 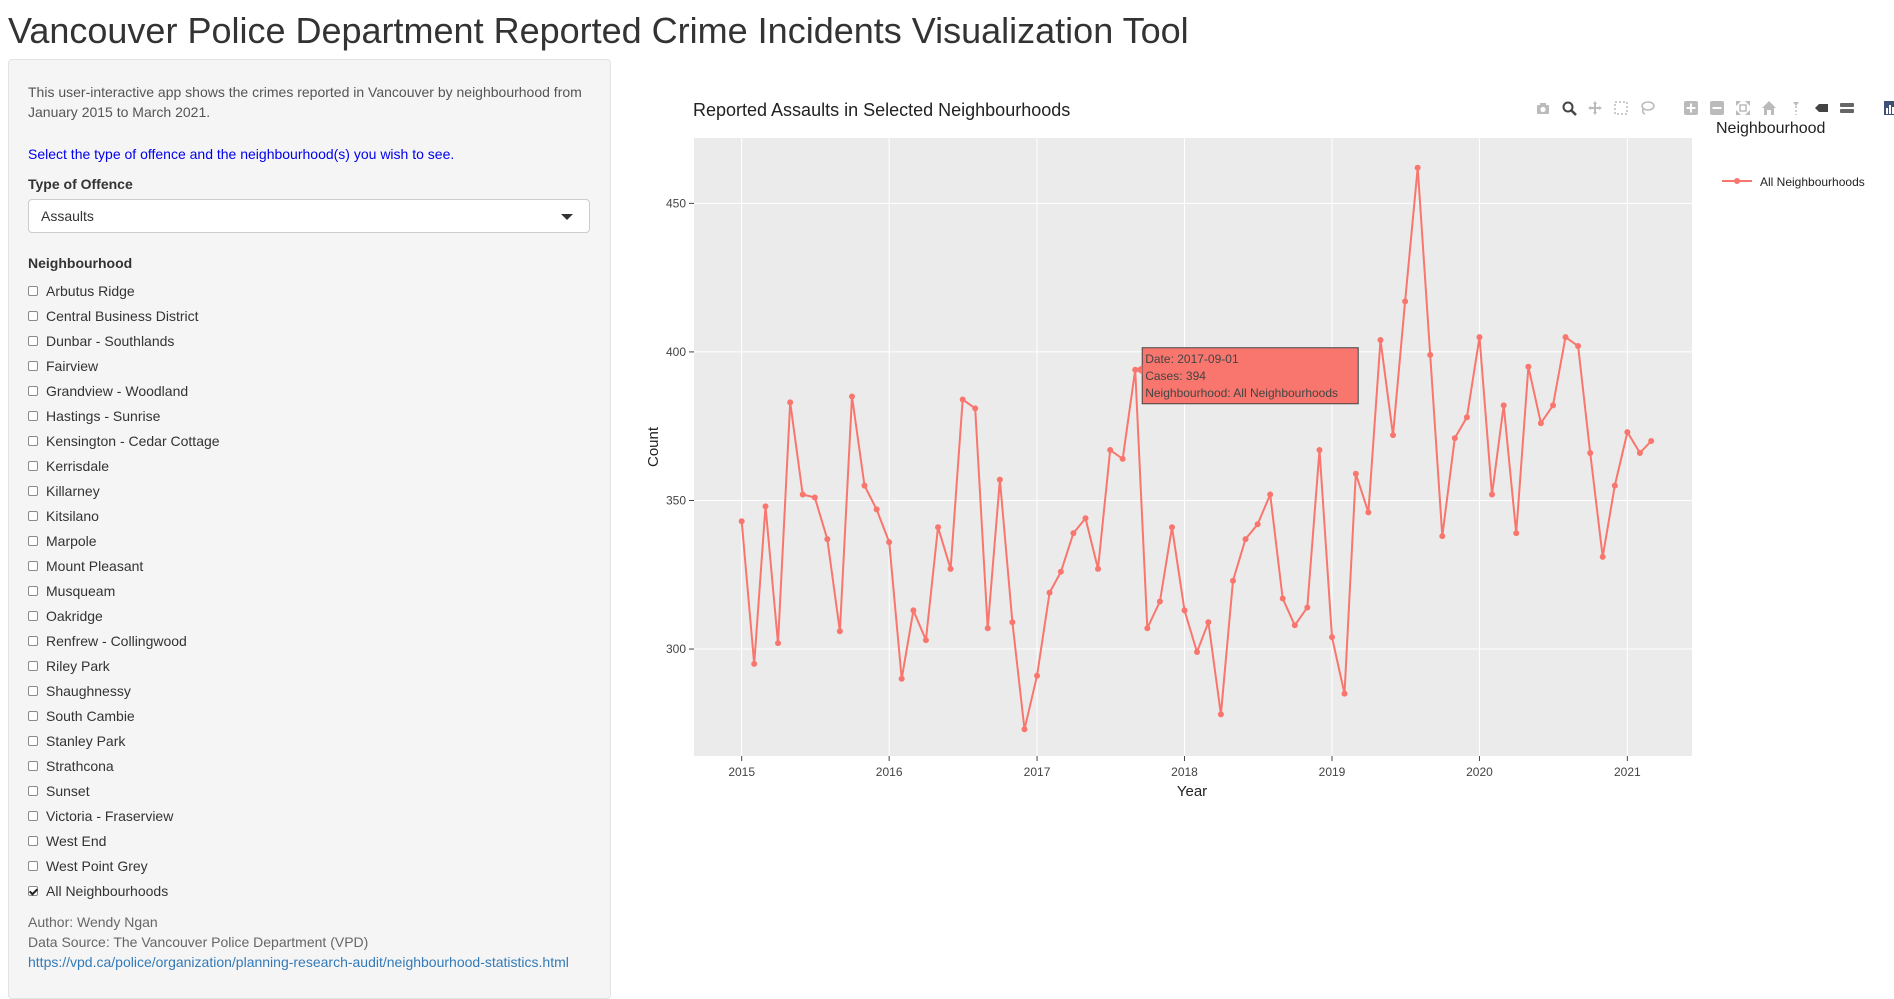 I want to click on offence-type-select: Assaults, so click(x=309, y=216).